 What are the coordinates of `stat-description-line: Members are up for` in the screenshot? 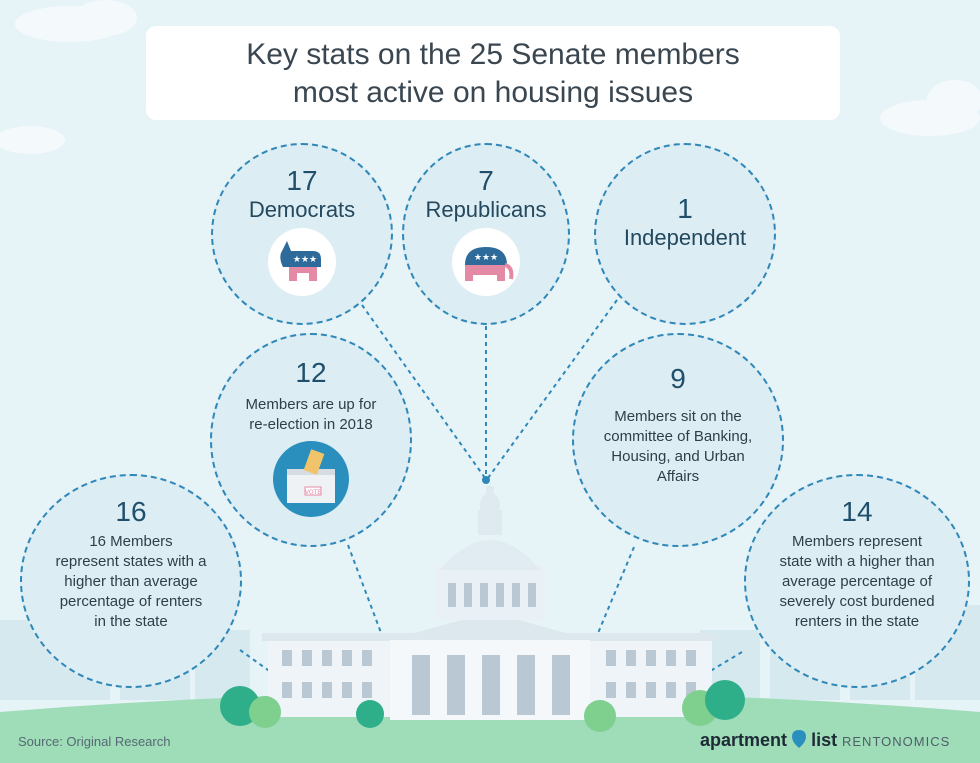 It's located at (311, 404).